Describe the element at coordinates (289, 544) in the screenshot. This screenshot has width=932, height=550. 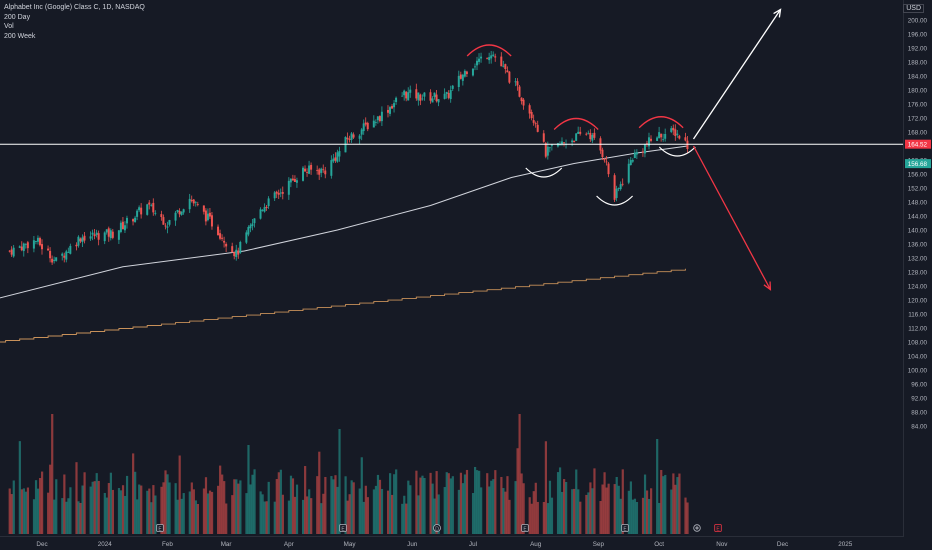
I see `time-tick-label: Apr` at that location.